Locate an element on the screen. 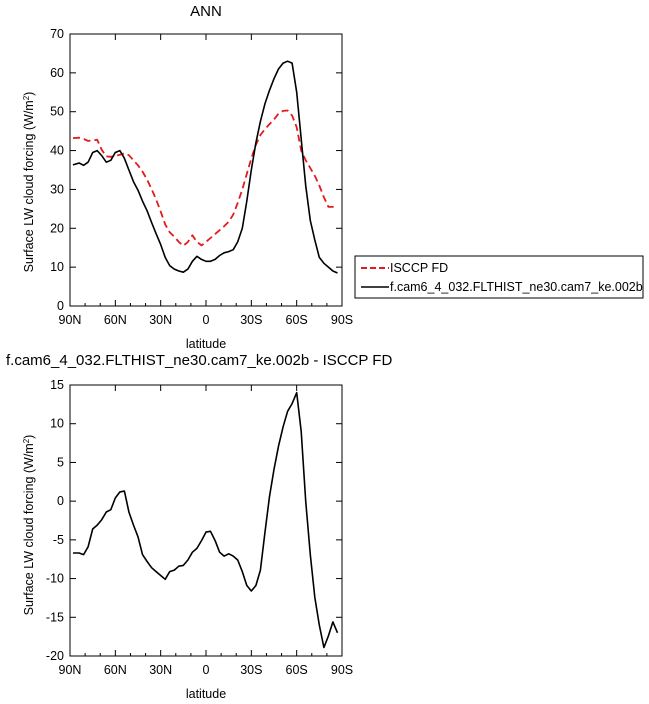  top-y-tick-label: 20 is located at coordinates (57, 228).